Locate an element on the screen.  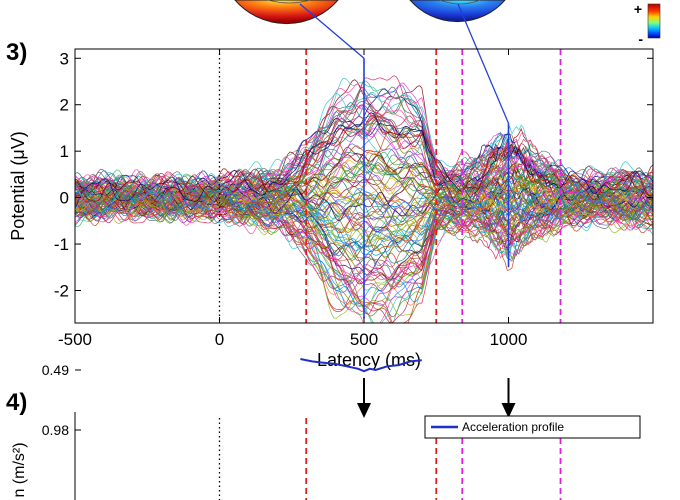
y-tick-label: 3 is located at coordinates (64, 58).